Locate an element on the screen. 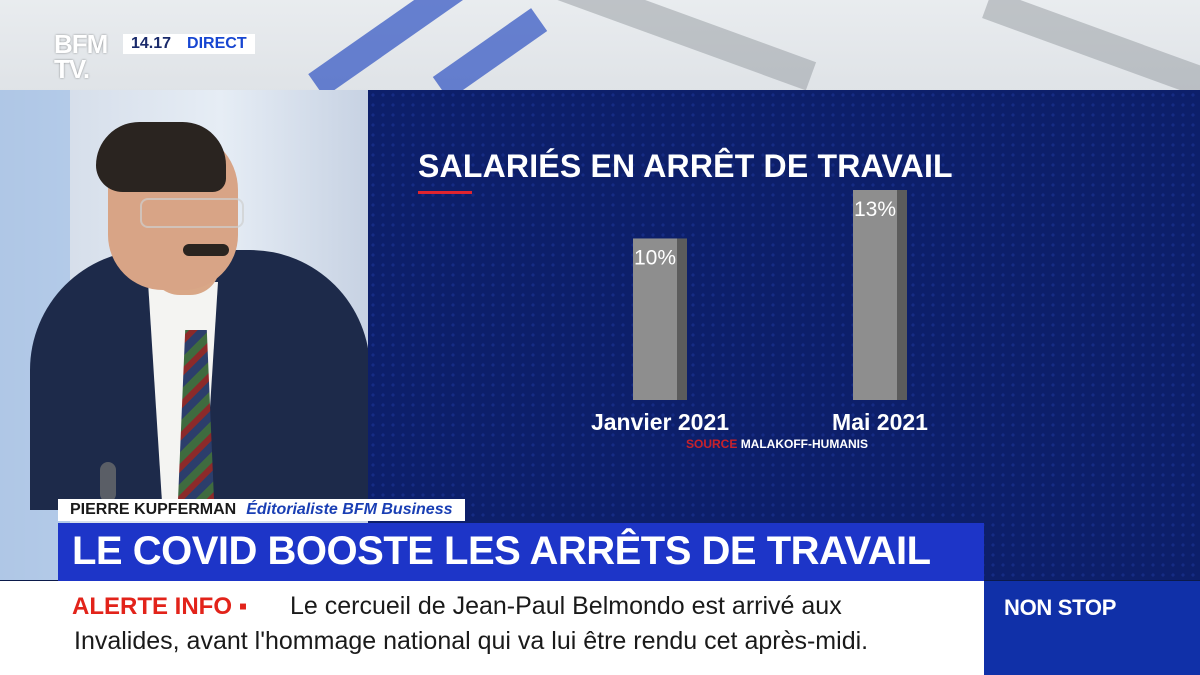 Image resolution: width=1200 pixels, height=675 pixels. presenter-glasses is located at coordinates (192, 213).